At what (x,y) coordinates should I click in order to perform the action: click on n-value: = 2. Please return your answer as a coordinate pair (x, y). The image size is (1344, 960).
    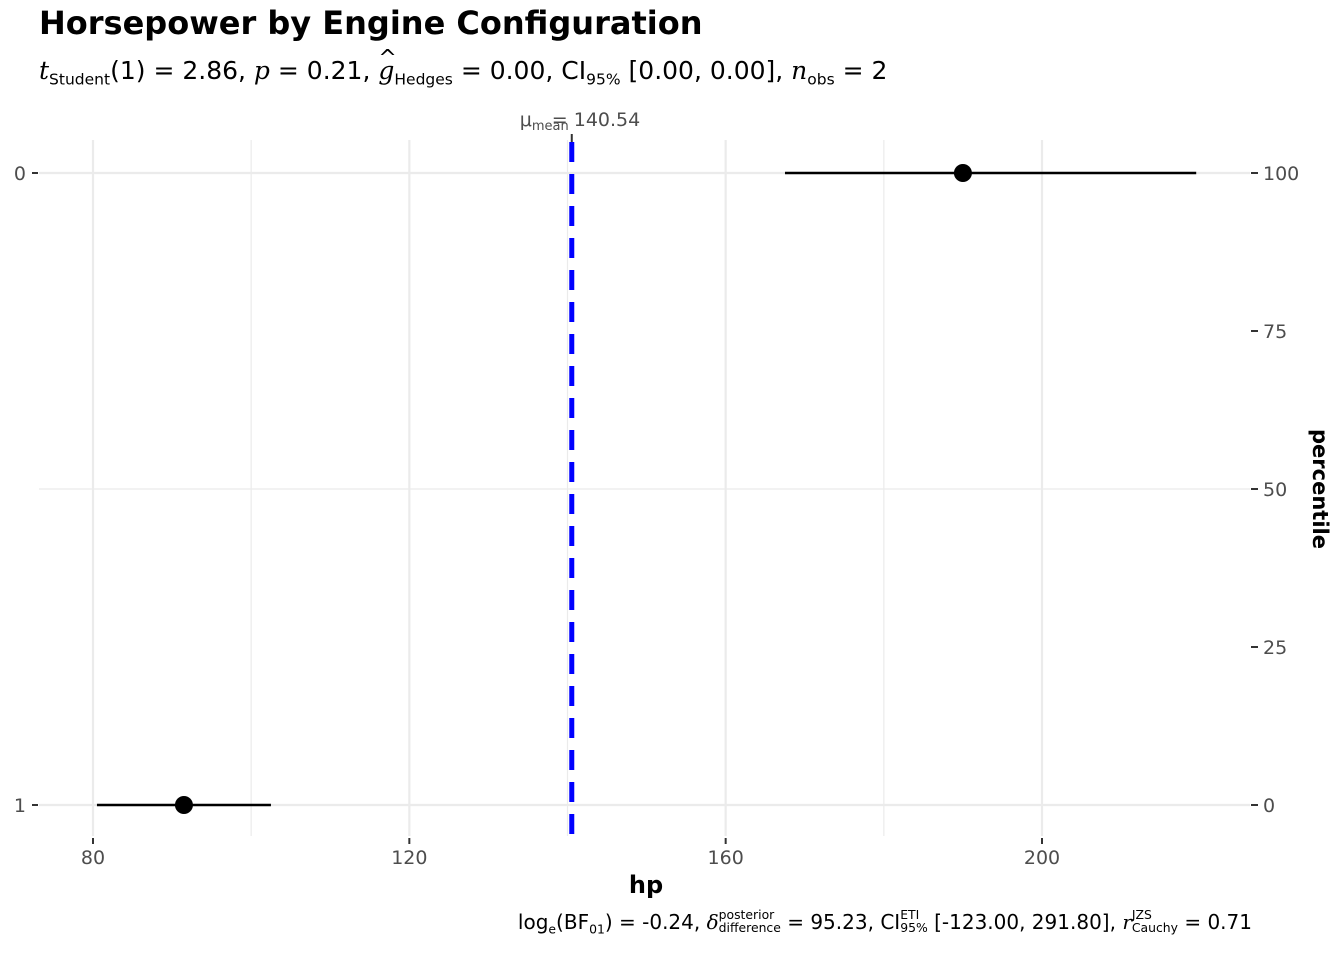
    Looking at the image, I should click on (865, 70).